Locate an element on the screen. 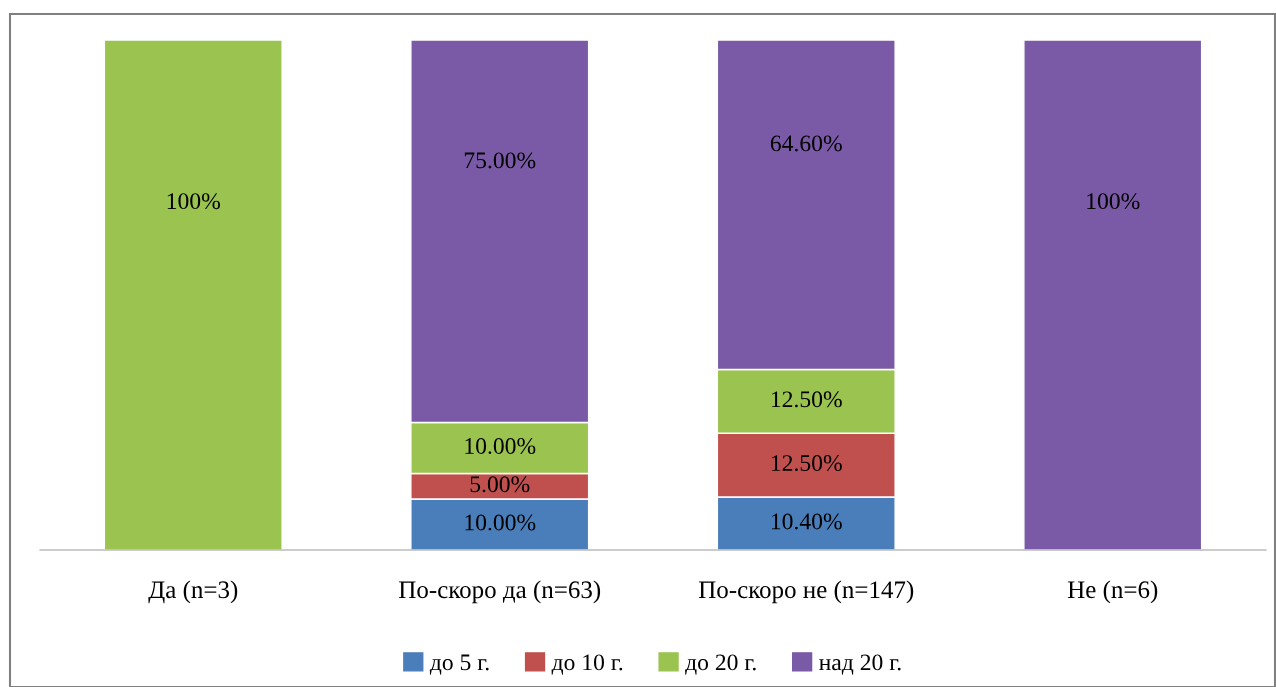  data-label: 64.60% is located at coordinates (806, 143).